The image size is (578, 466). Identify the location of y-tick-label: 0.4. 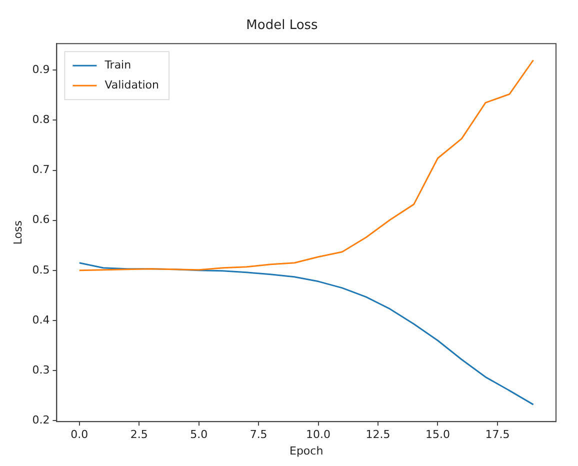
(41, 319).